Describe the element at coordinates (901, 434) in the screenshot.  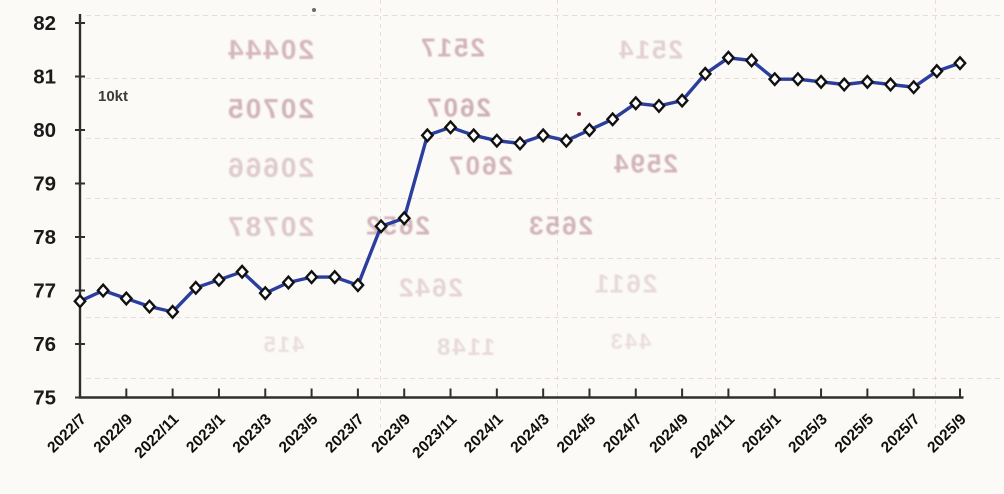
I see `x-axis-tick-label: 2025/7` at that location.